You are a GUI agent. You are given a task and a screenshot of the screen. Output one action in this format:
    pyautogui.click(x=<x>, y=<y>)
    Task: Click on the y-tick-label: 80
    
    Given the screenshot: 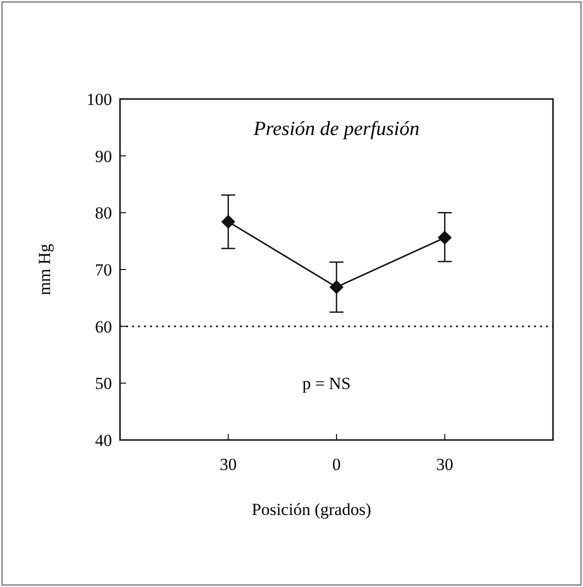 What is the action you would take?
    pyautogui.click(x=103, y=213)
    